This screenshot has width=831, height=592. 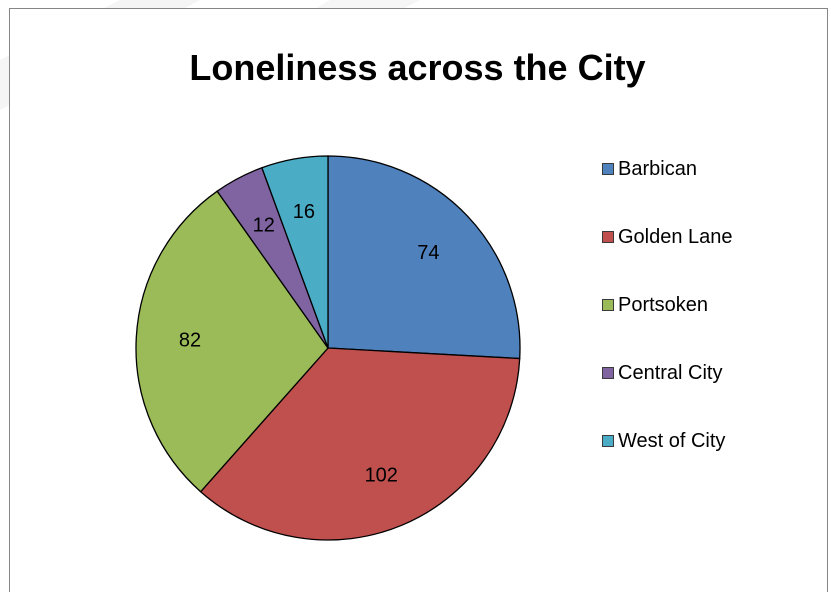 I want to click on data-label-west-of-city: 16, so click(x=304, y=212).